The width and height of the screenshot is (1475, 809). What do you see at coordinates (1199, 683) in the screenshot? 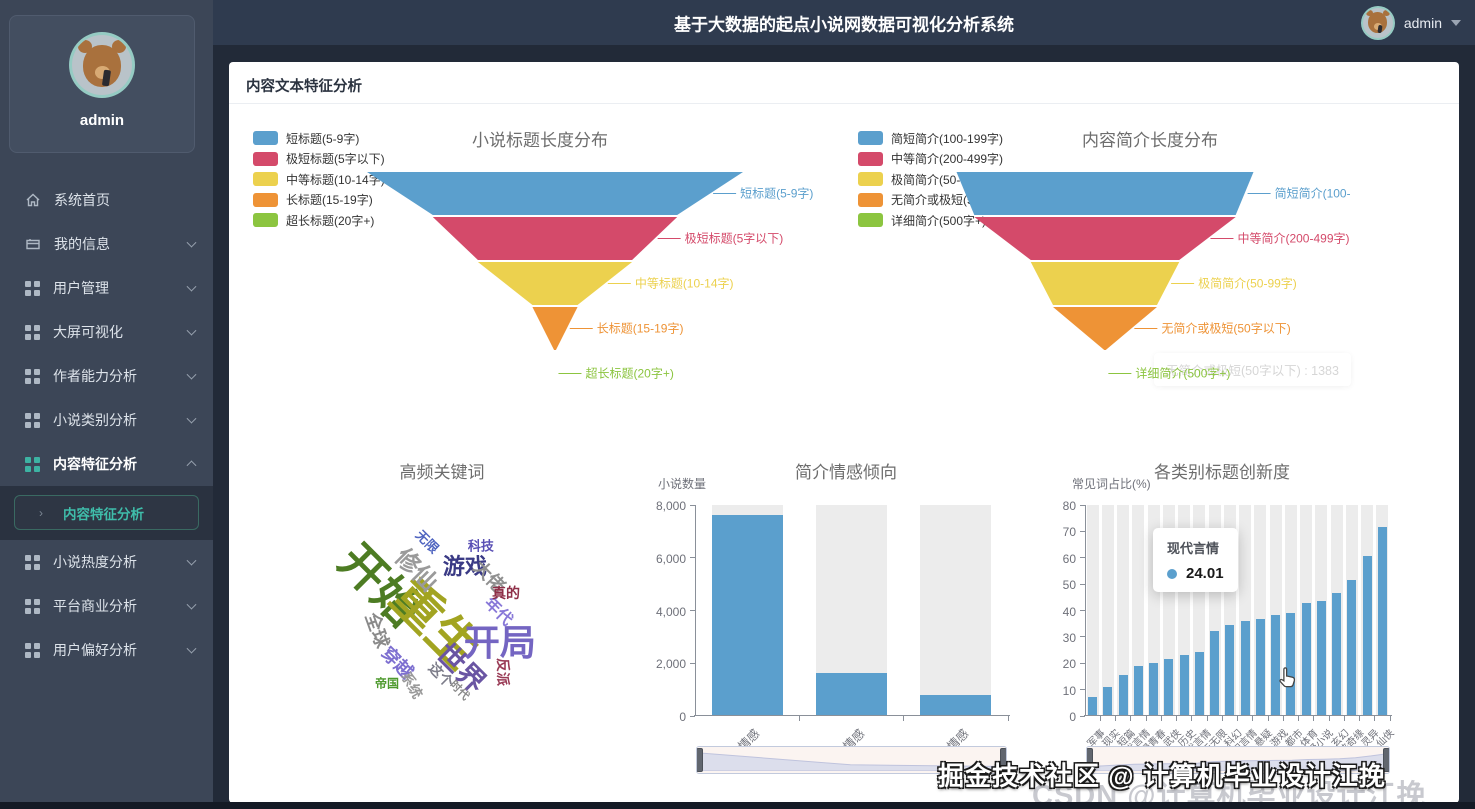
I see `bar-现代言情` at bounding box center [1199, 683].